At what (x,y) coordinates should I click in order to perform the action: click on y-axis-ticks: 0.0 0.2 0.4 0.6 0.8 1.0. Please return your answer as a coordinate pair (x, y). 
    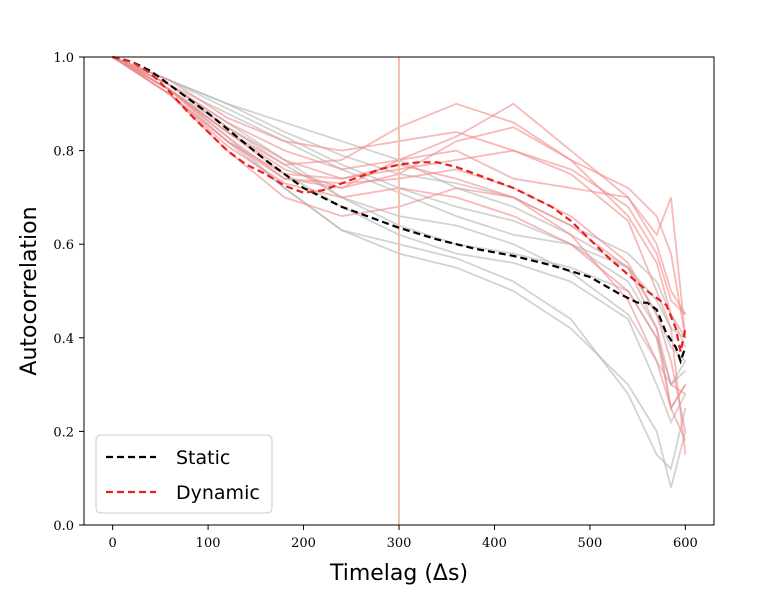
    Looking at the image, I should click on (68, 292).